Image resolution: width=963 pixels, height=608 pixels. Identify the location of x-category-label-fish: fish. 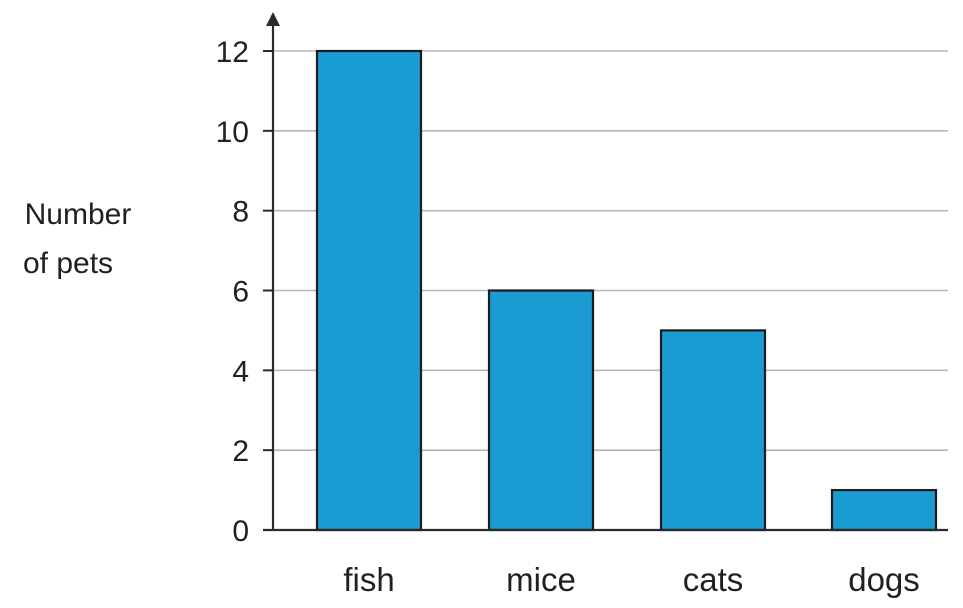
(368, 579).